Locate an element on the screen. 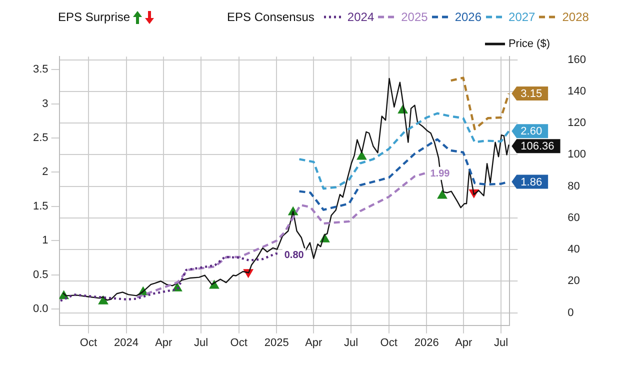 This screenshot has width=640, height=382. y2-tick-label: 160 is located at coordinates (577, 60).